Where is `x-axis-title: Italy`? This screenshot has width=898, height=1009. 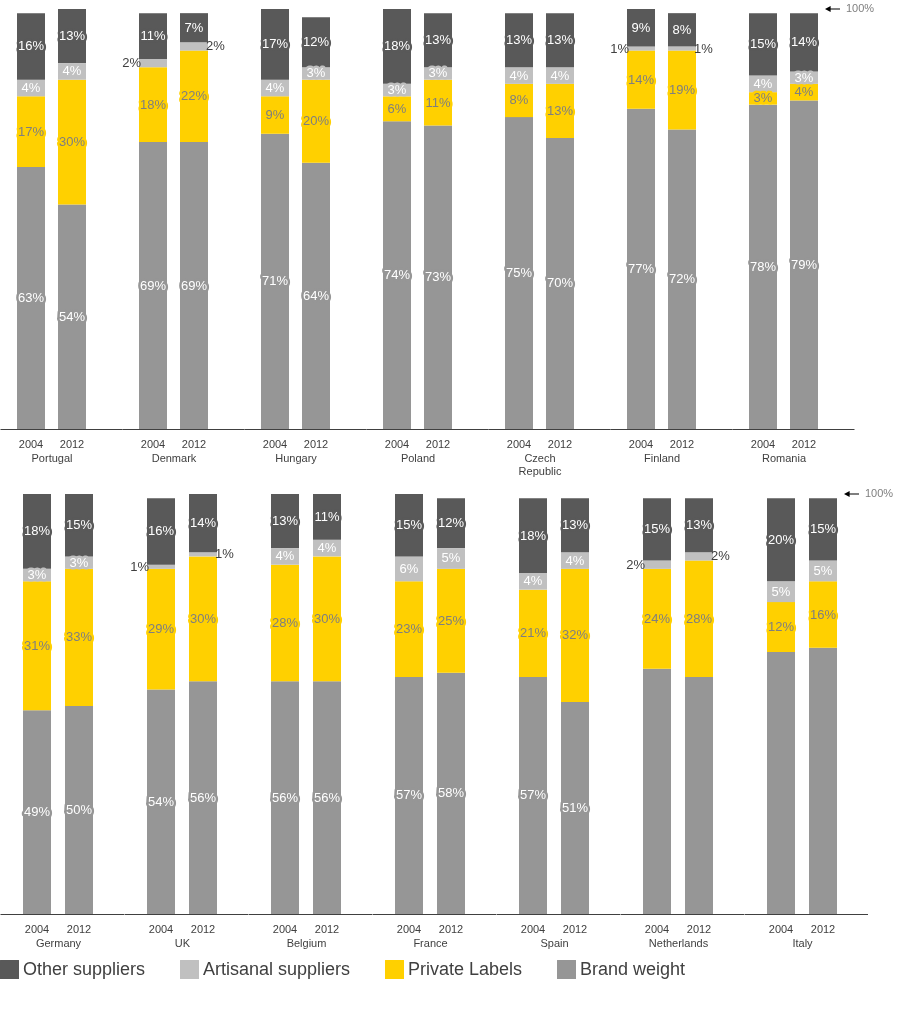 x-axis-title: Italy is located at coordinates (803, 942).